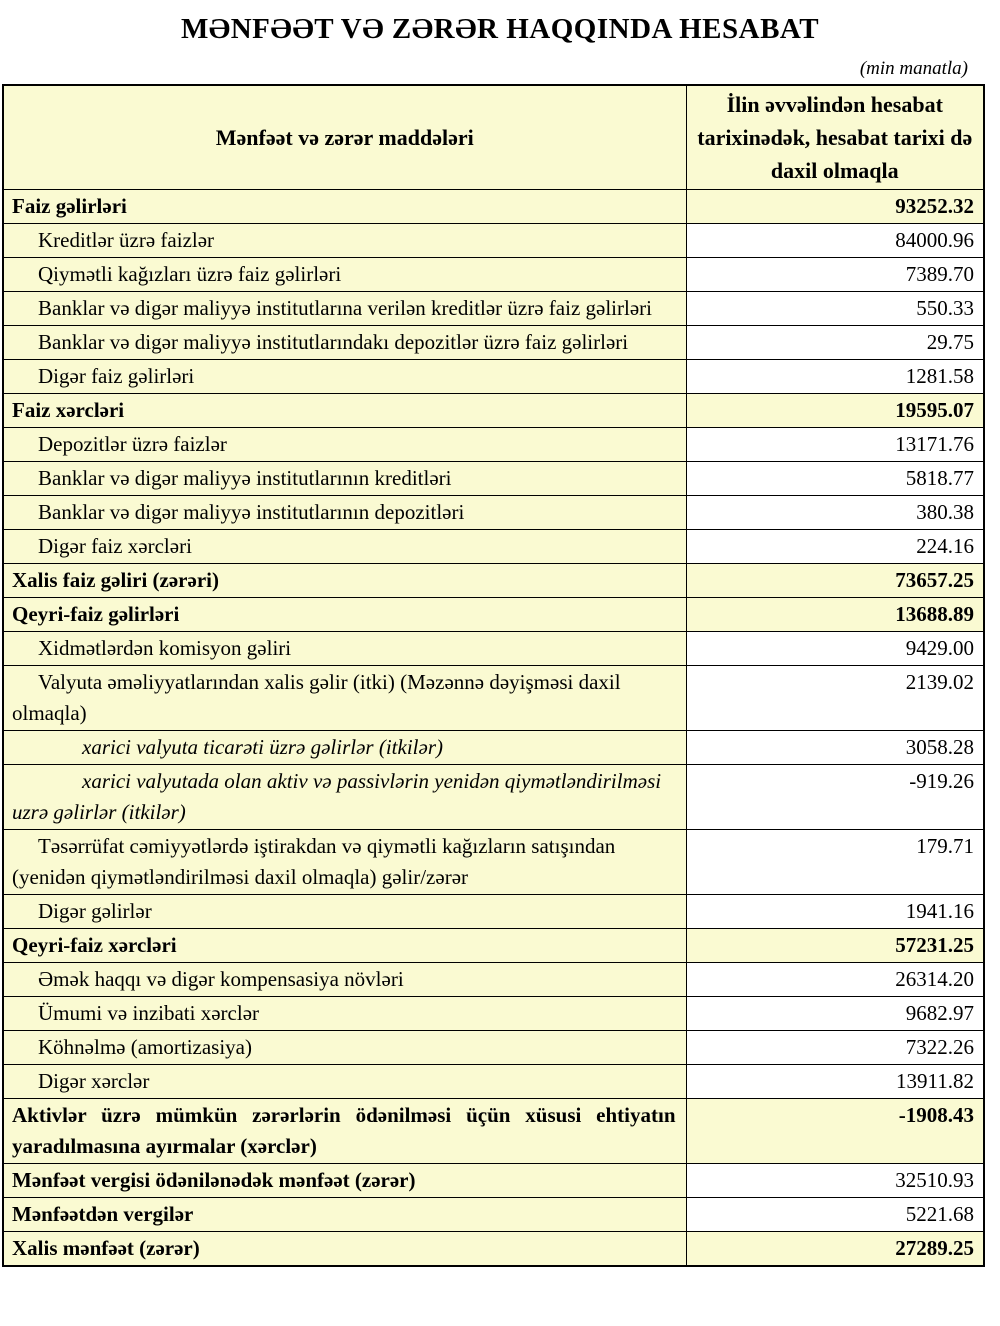 This screenshot has width=1000, height=1326. I want to click on row-value: 13171.76, so click(835, 444).